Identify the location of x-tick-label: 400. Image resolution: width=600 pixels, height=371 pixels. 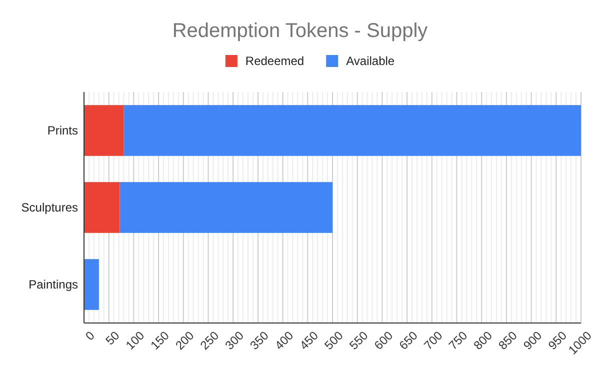
(284, 340).